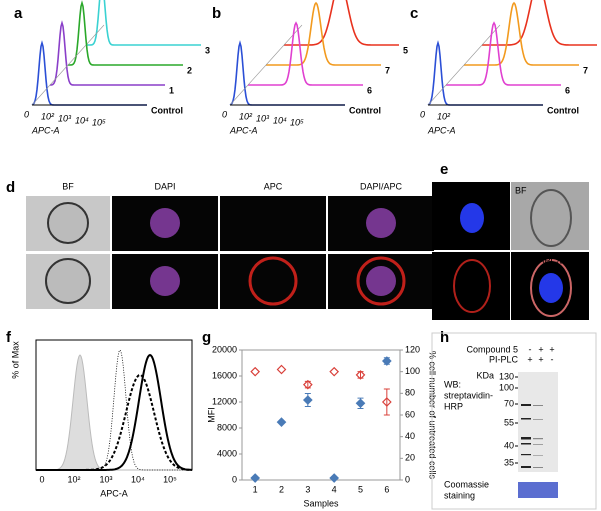 The image size is (601, 511). What do you see at coordinates (410, 414) in the screenshot?
I see `y2-tick-label: 60` at bounding box center [410, 414].